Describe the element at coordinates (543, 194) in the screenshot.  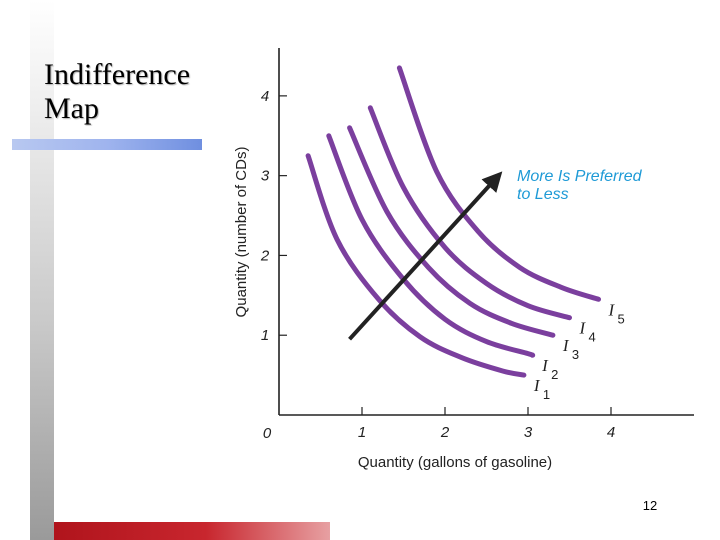
I see `preference-annotation-line: to Less` at that location.